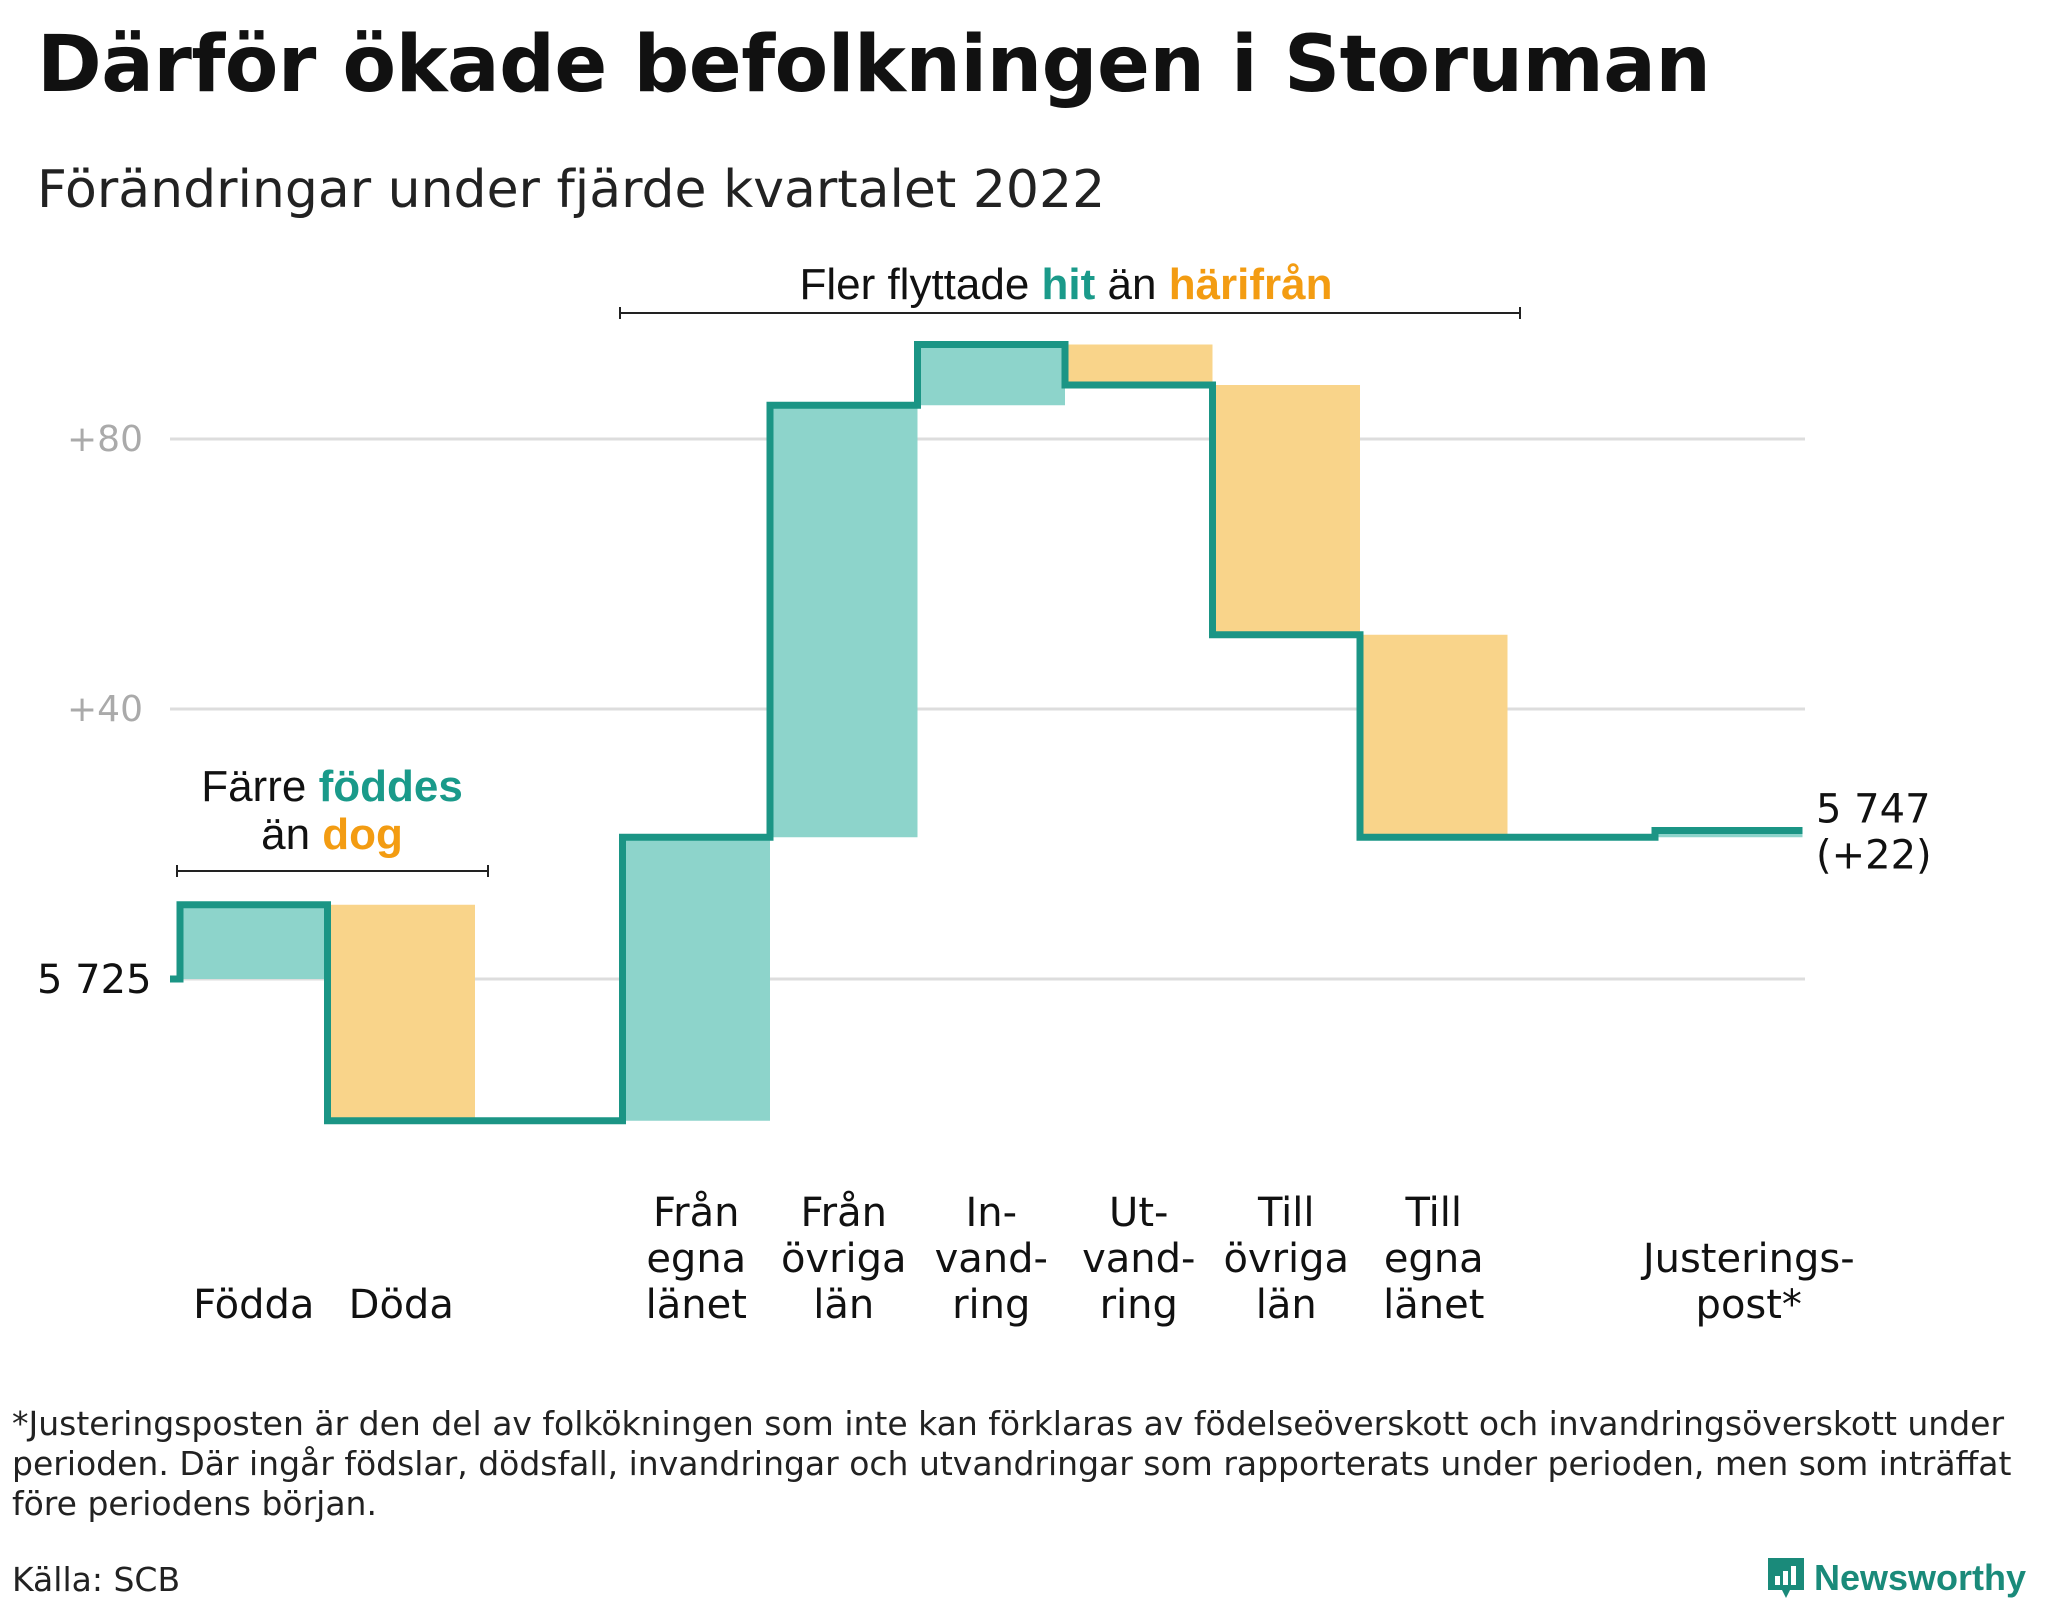 This screenshot has width=2048, height=1600. Describe the element at coordinates (1785, 1578) in the screenshot. I see `newsworthy-logo-icon` at that location.